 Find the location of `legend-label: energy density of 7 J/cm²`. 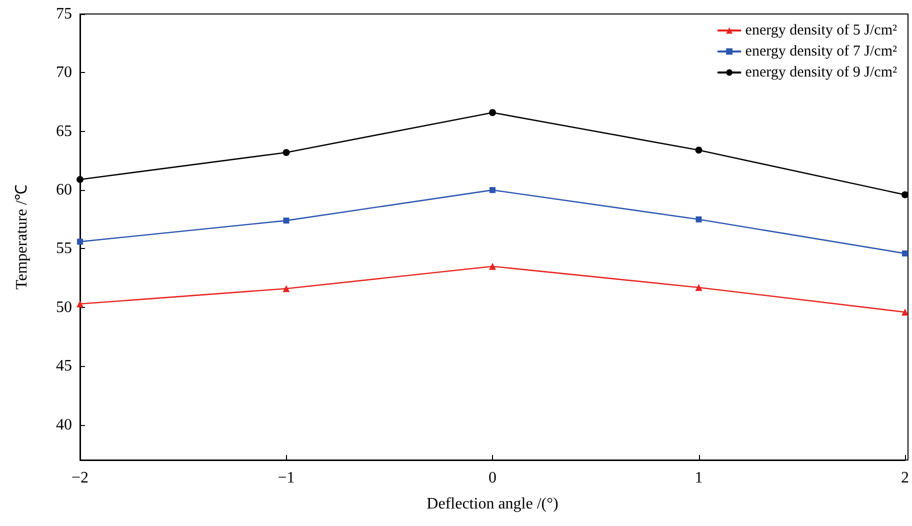

legend-label: energy density of 7 J/cm² is located at coordinates (821, 52).